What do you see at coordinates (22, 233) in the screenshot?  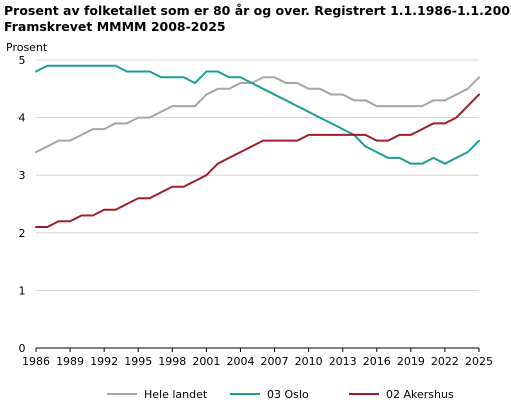 I see `y-tick-label-2: 2` at bounding box center [22, 233].